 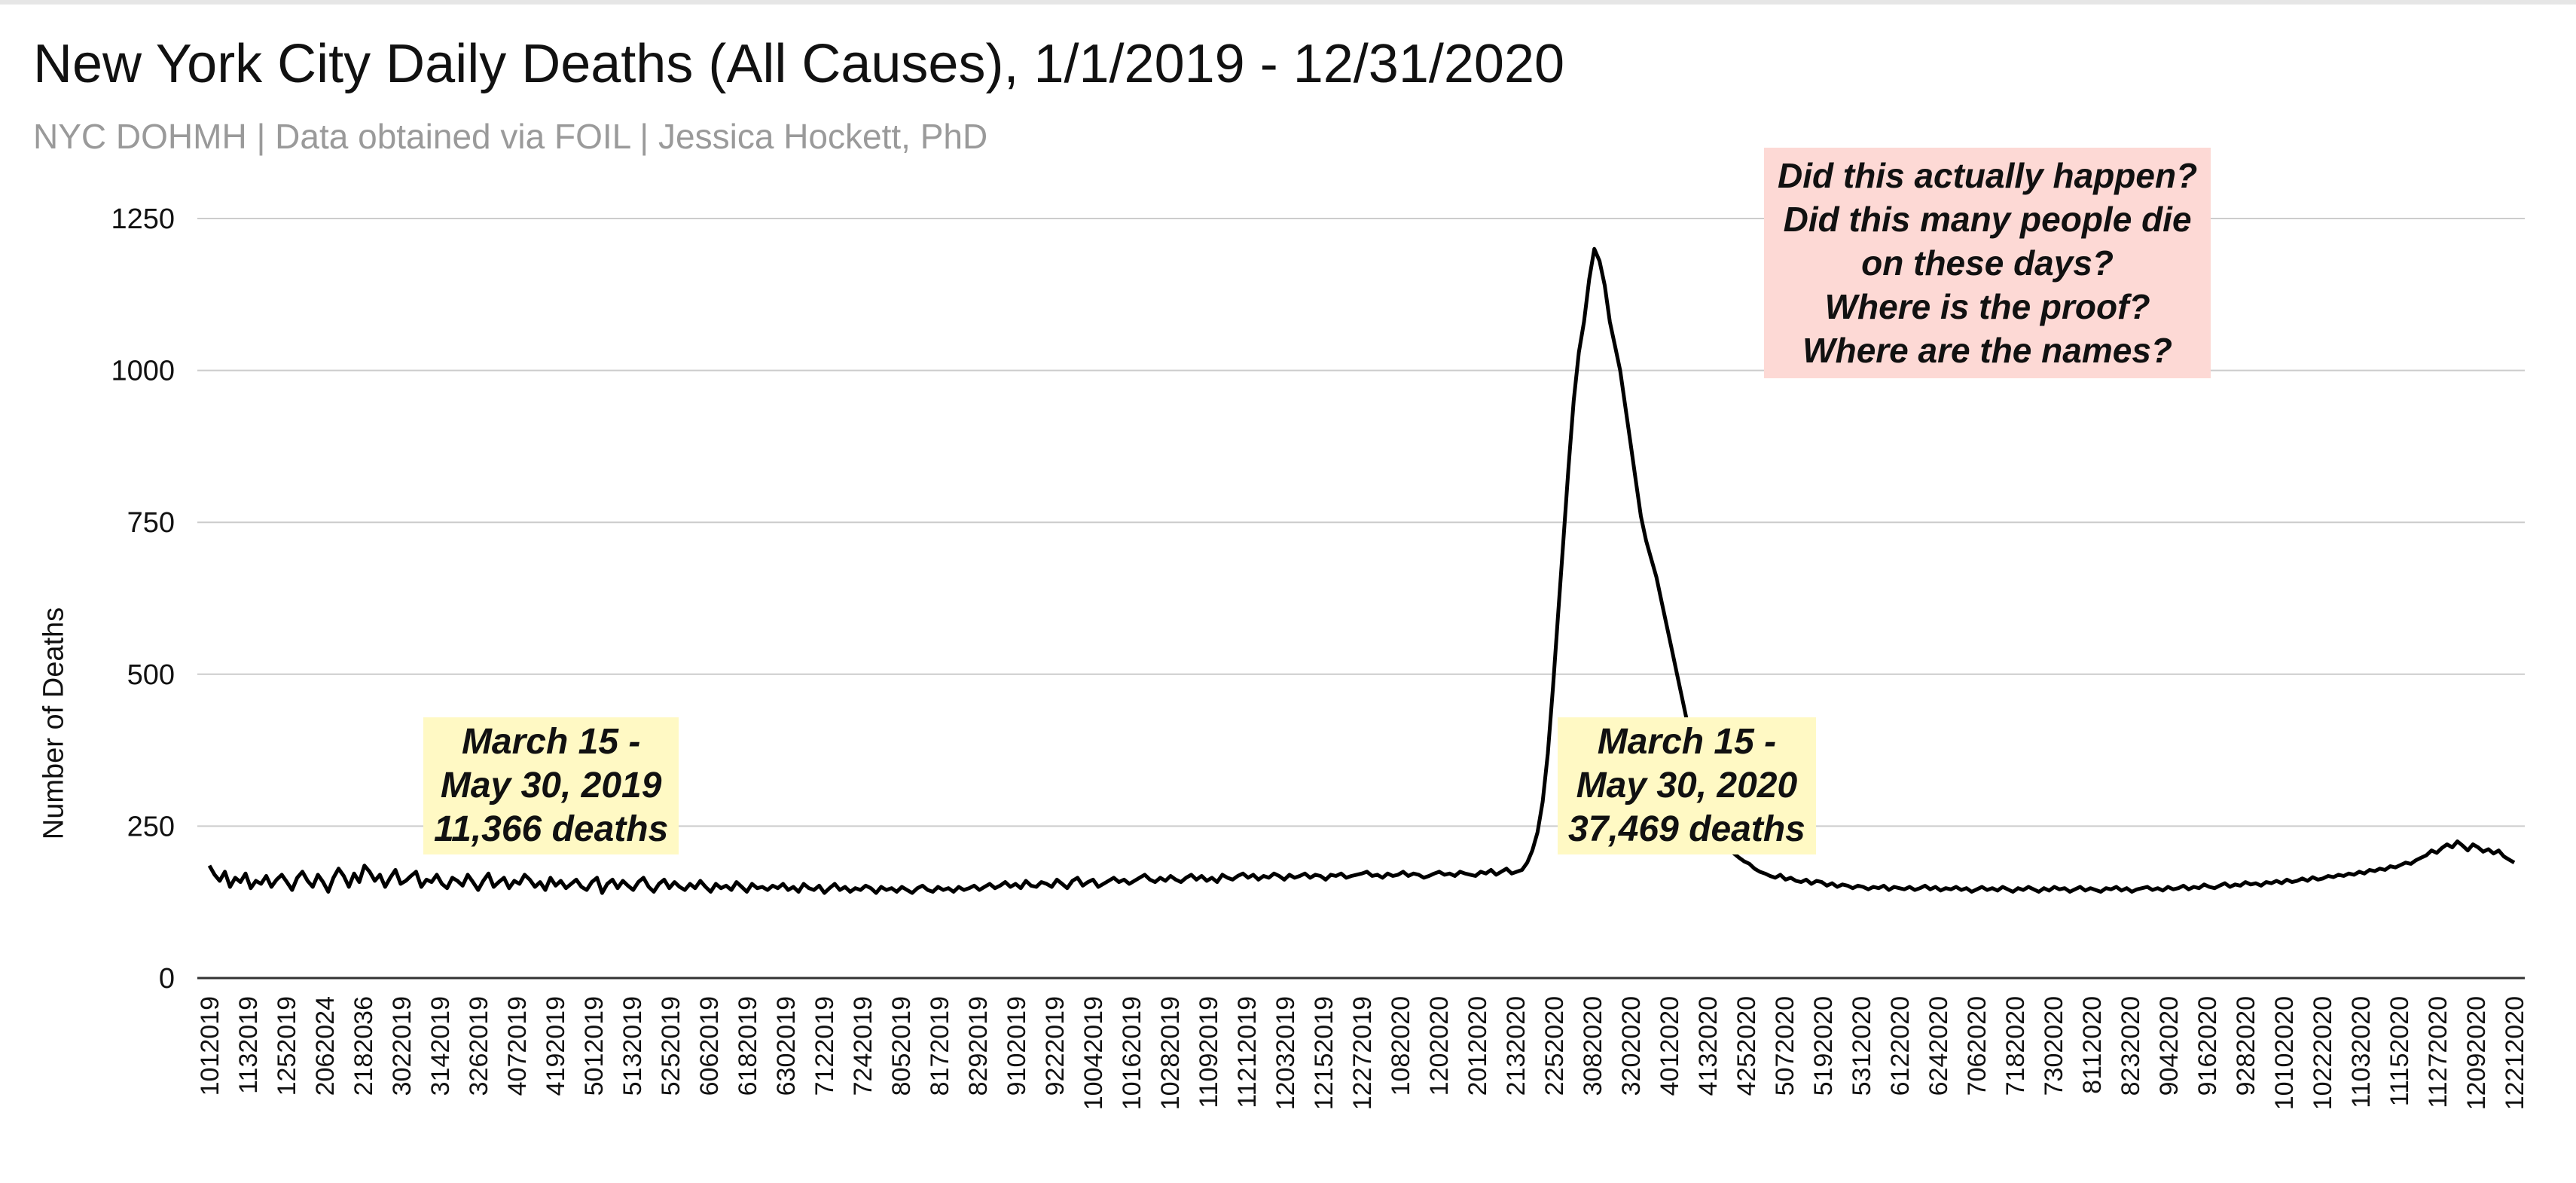 What do you see at coordinates (479, 1046) in the screenshot?
I see `x-tick-label: 3262019` at bounding box center [479, 1046].